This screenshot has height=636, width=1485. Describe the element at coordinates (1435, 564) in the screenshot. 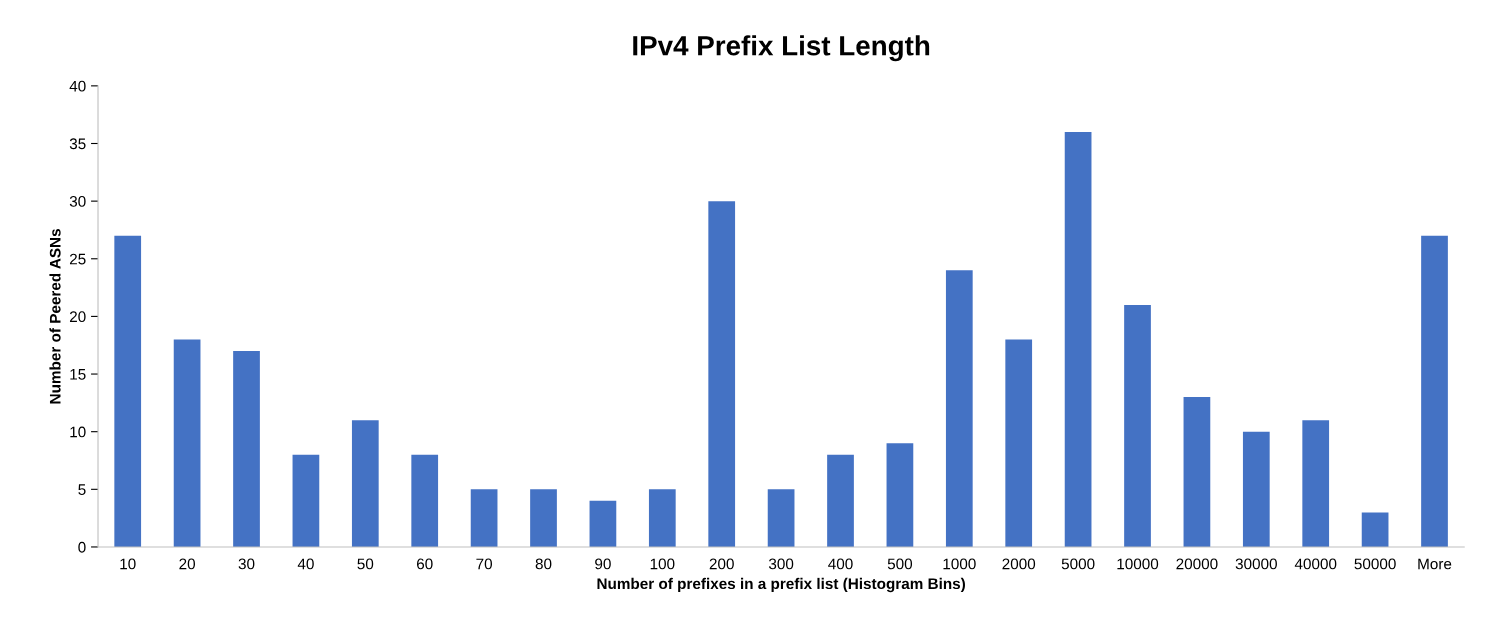

I see `x-tick-label: More` at that location.